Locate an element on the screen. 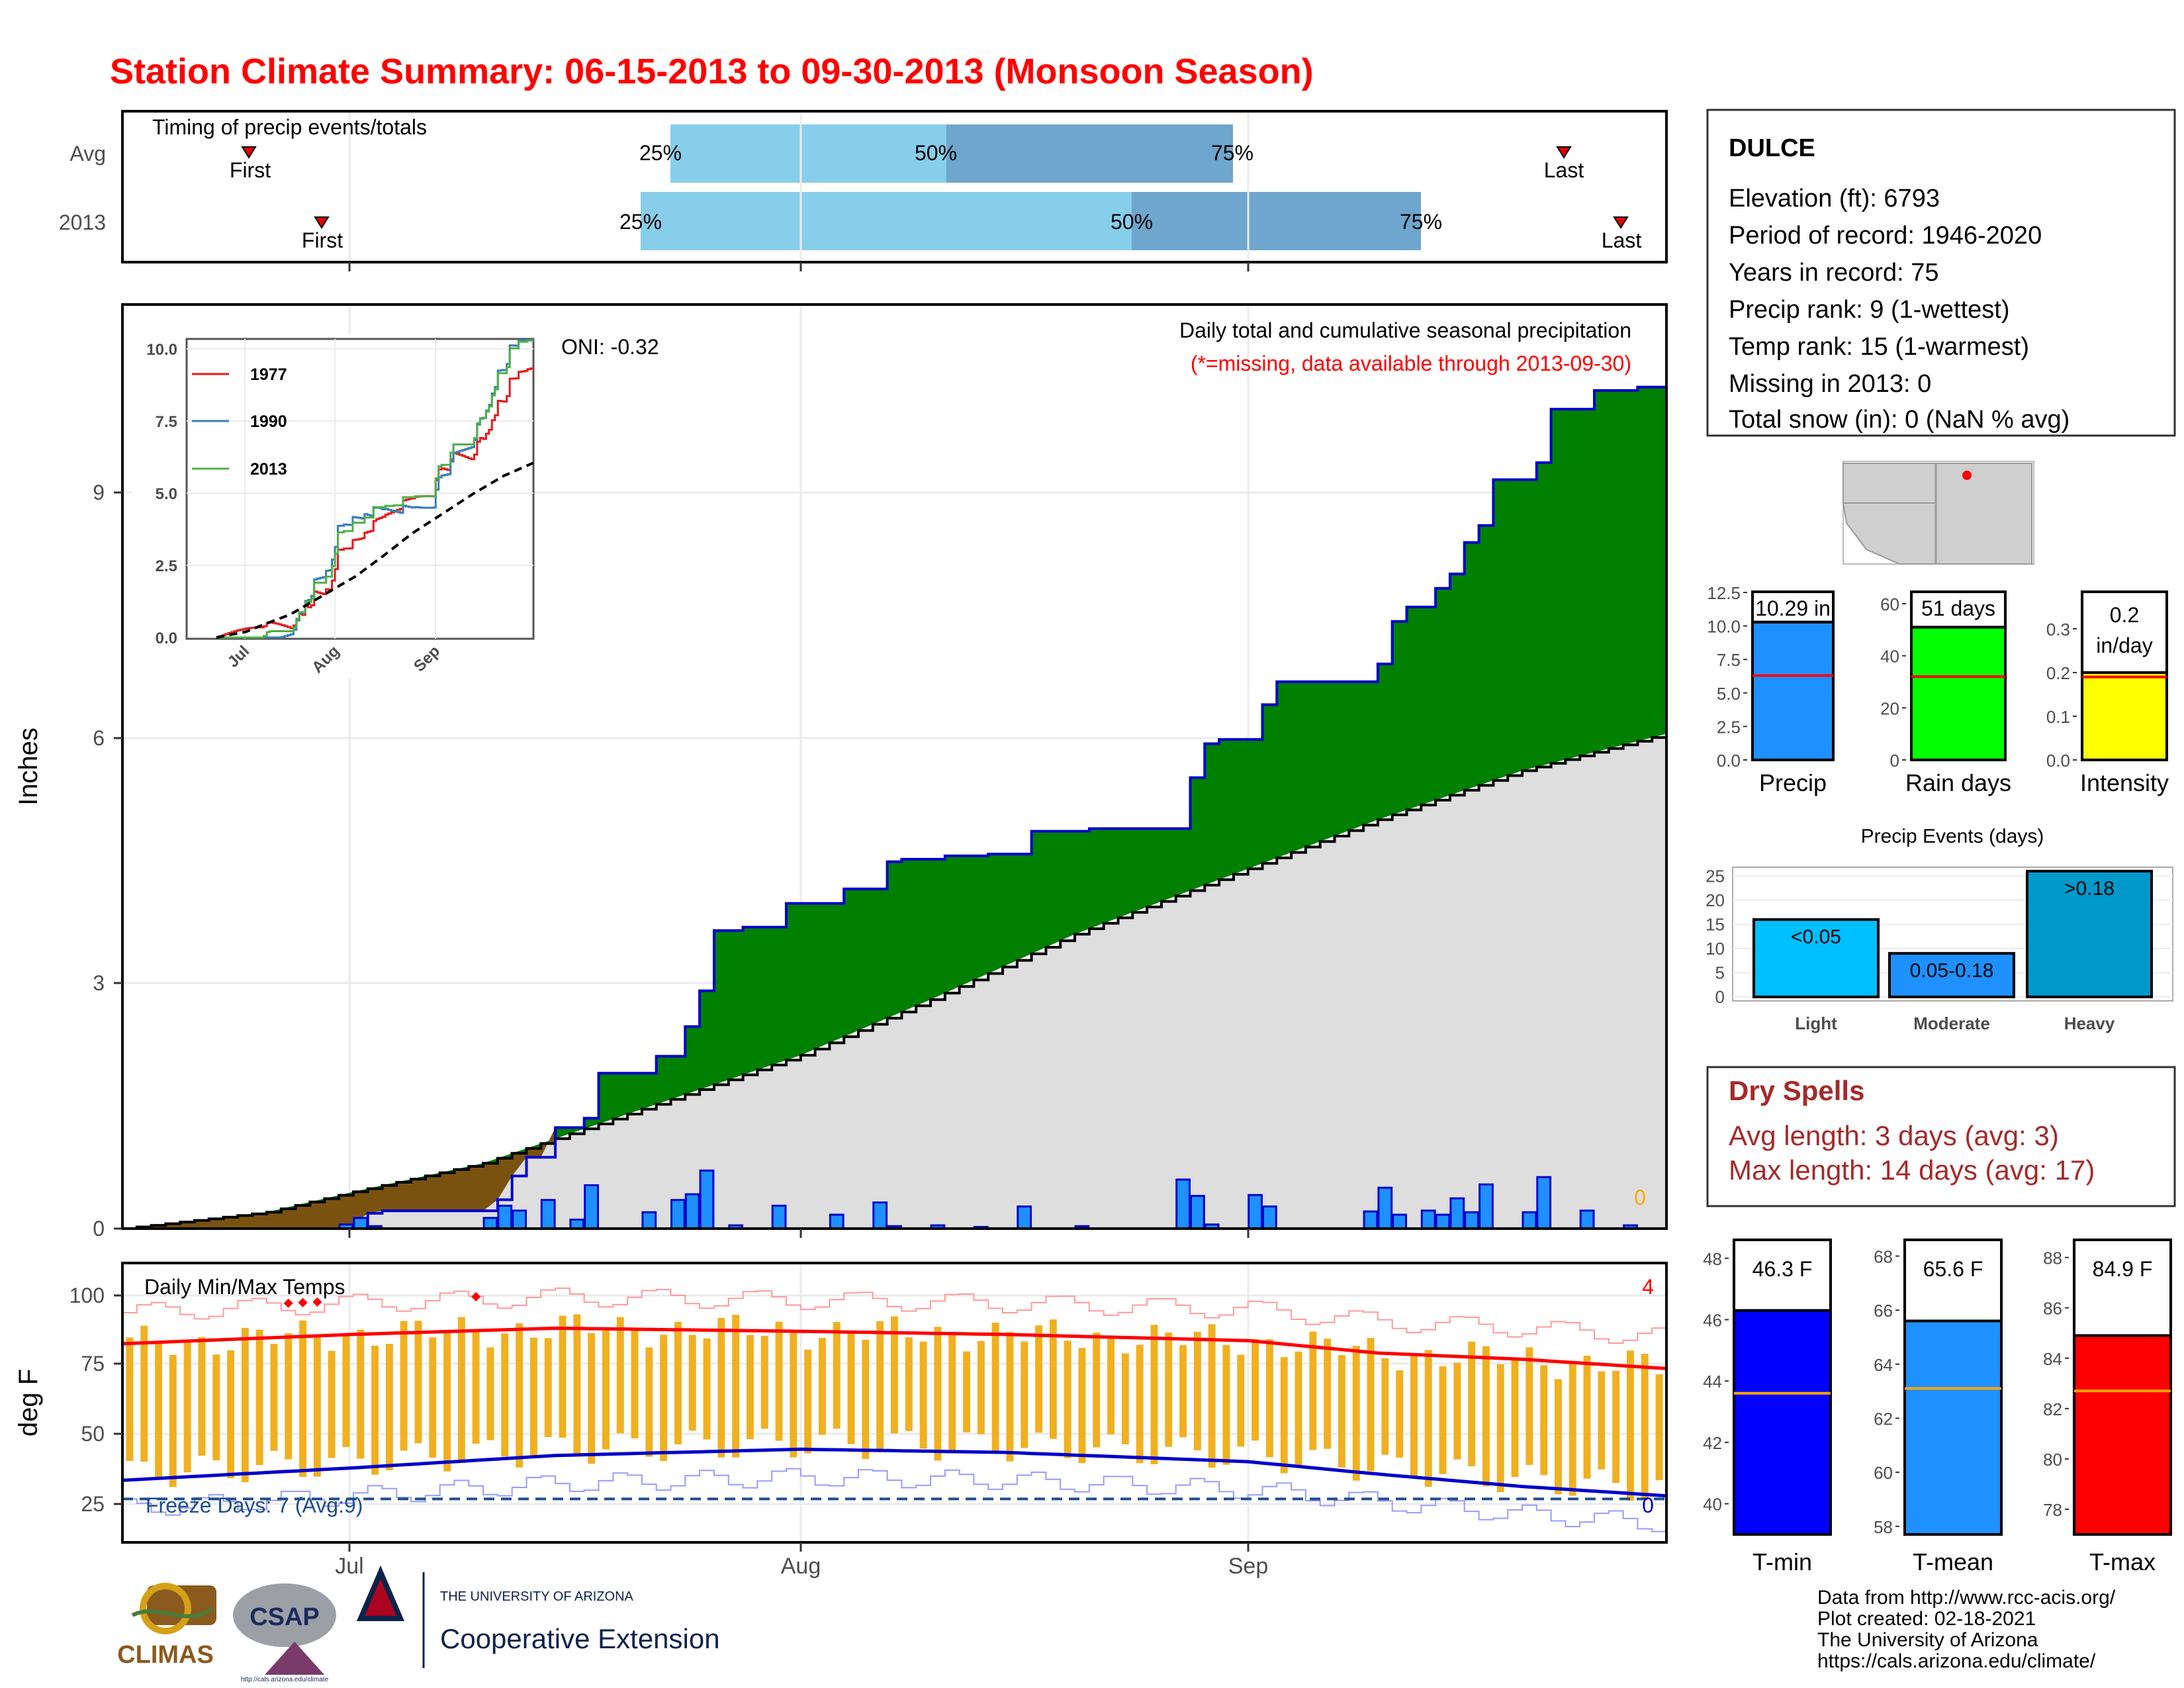 Image resolution: width=2184 pixels, height=1688 pixels. oni-value: ONI: -0.32 is located at coordinates (610, 347).